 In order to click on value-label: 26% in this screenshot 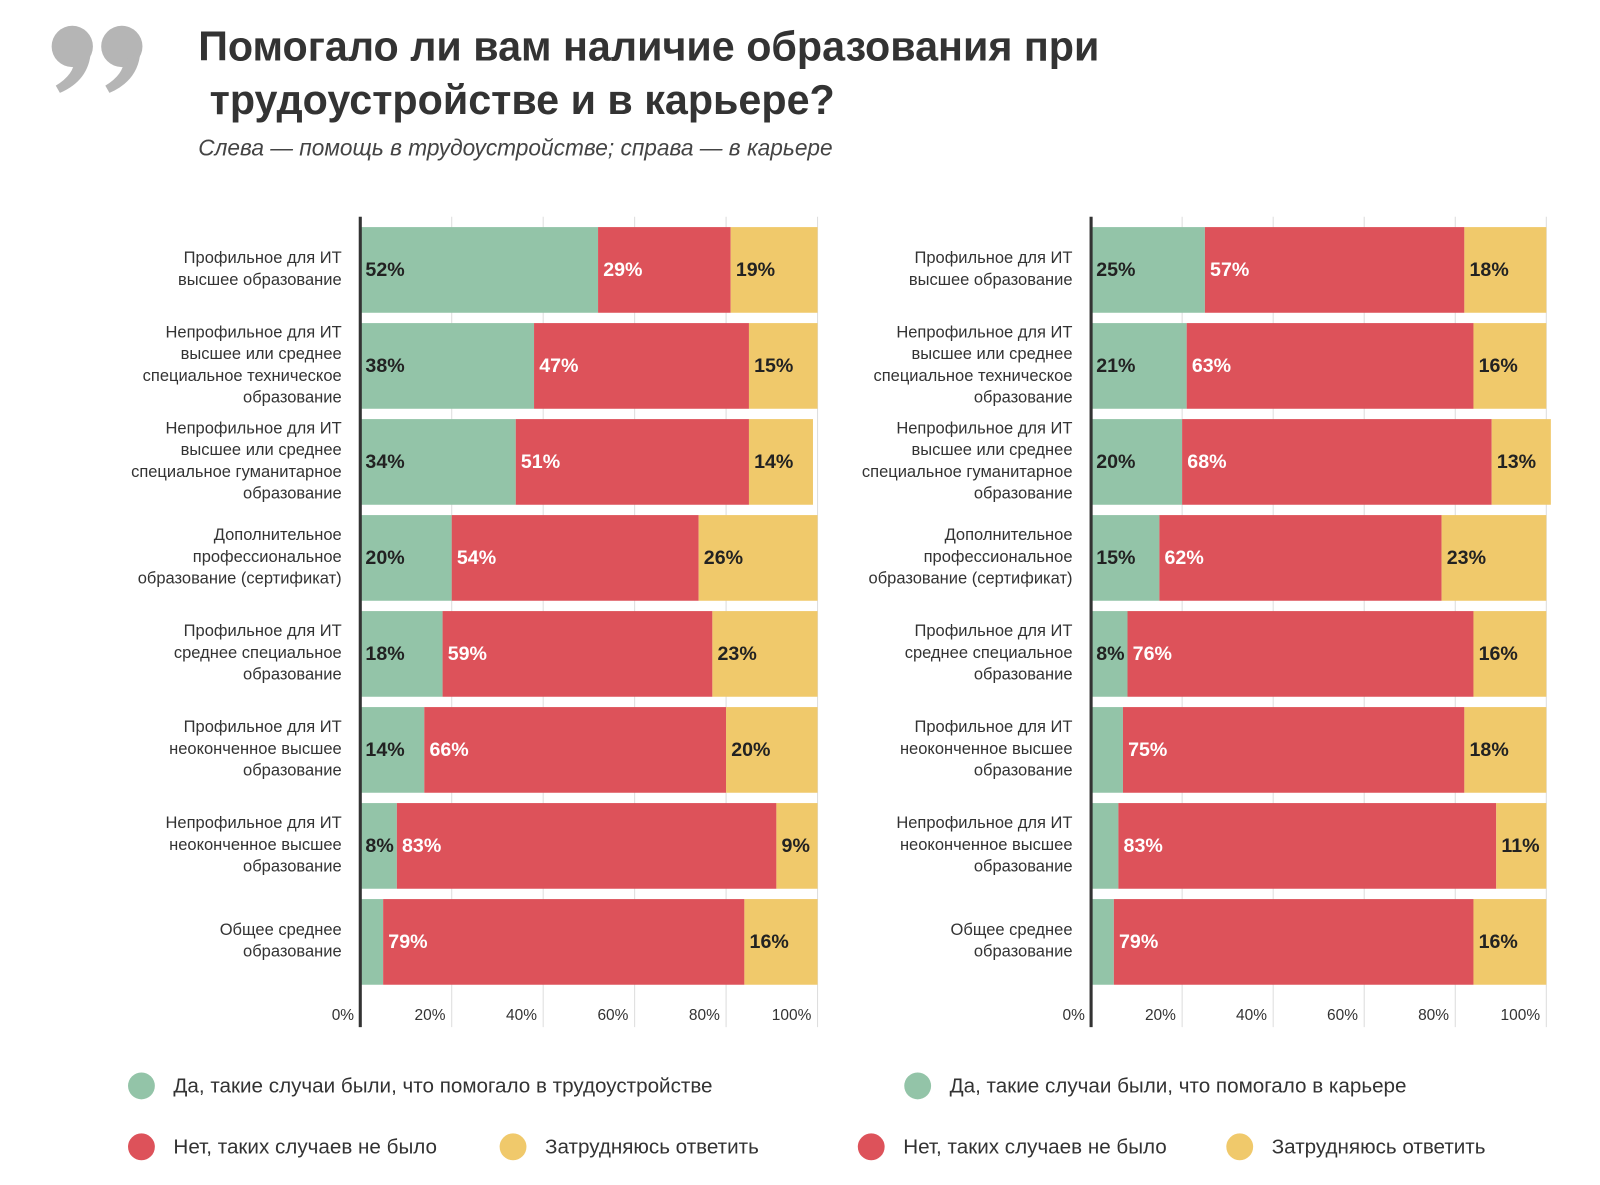, I will do `click(723, 558)`.